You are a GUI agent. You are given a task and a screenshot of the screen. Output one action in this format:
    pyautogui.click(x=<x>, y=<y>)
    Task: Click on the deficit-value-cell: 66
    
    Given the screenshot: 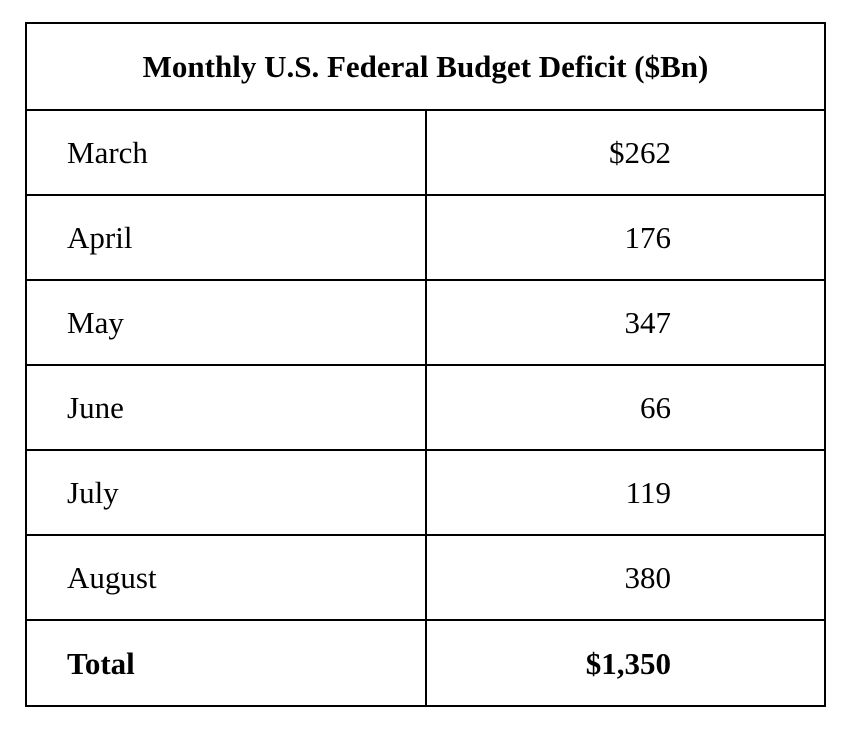 What is the action you would take?
    pyautogui.click(x=625, y=407)
    